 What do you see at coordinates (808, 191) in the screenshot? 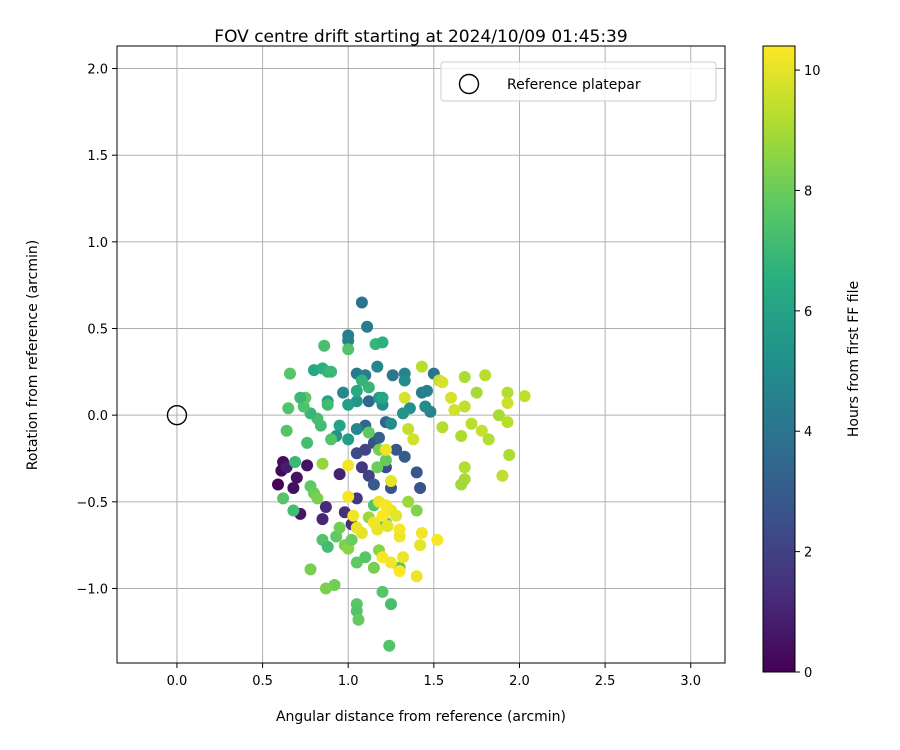
I see `colorbar-tick-label: 8` at bounding box center [808, 191].